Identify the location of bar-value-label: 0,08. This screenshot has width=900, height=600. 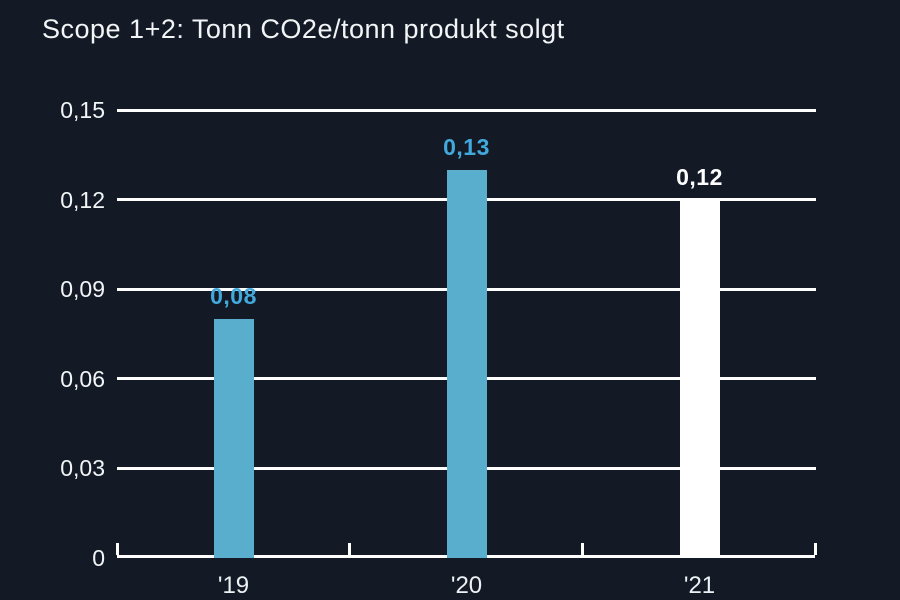
(233, 296).